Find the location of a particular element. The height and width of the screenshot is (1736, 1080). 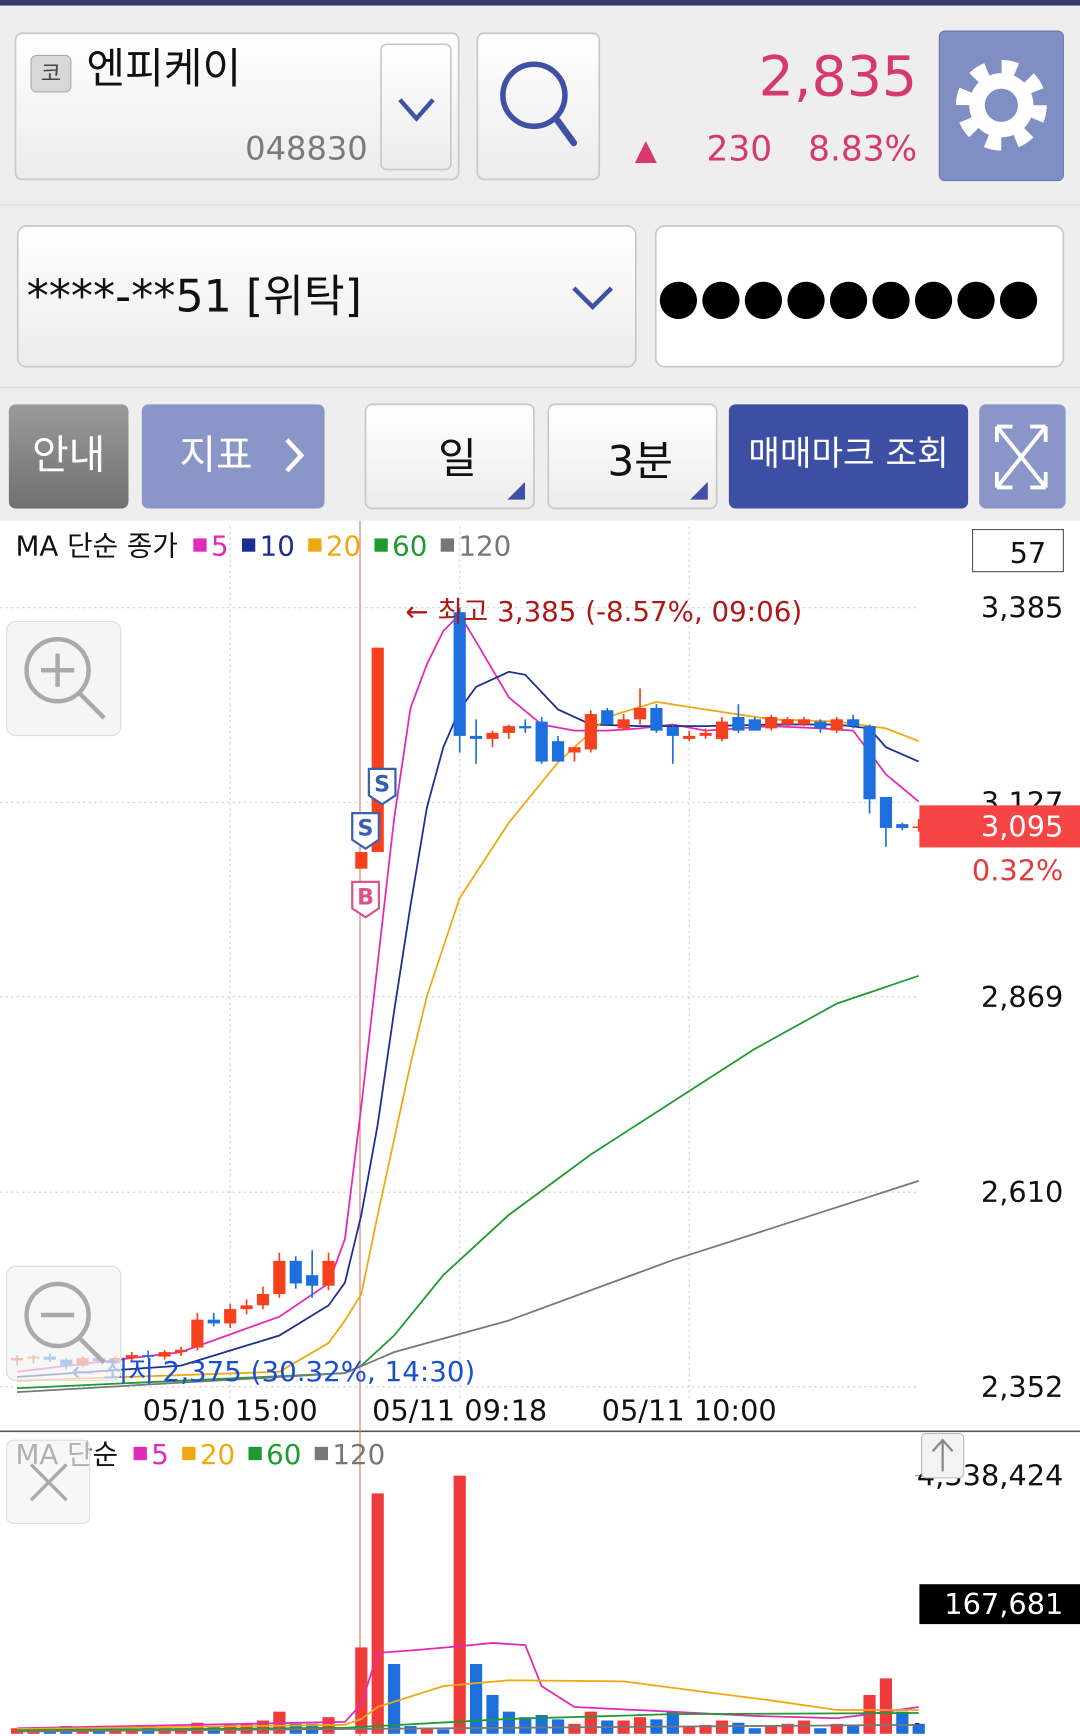

current-price-box is located at coordinates (999, 826).